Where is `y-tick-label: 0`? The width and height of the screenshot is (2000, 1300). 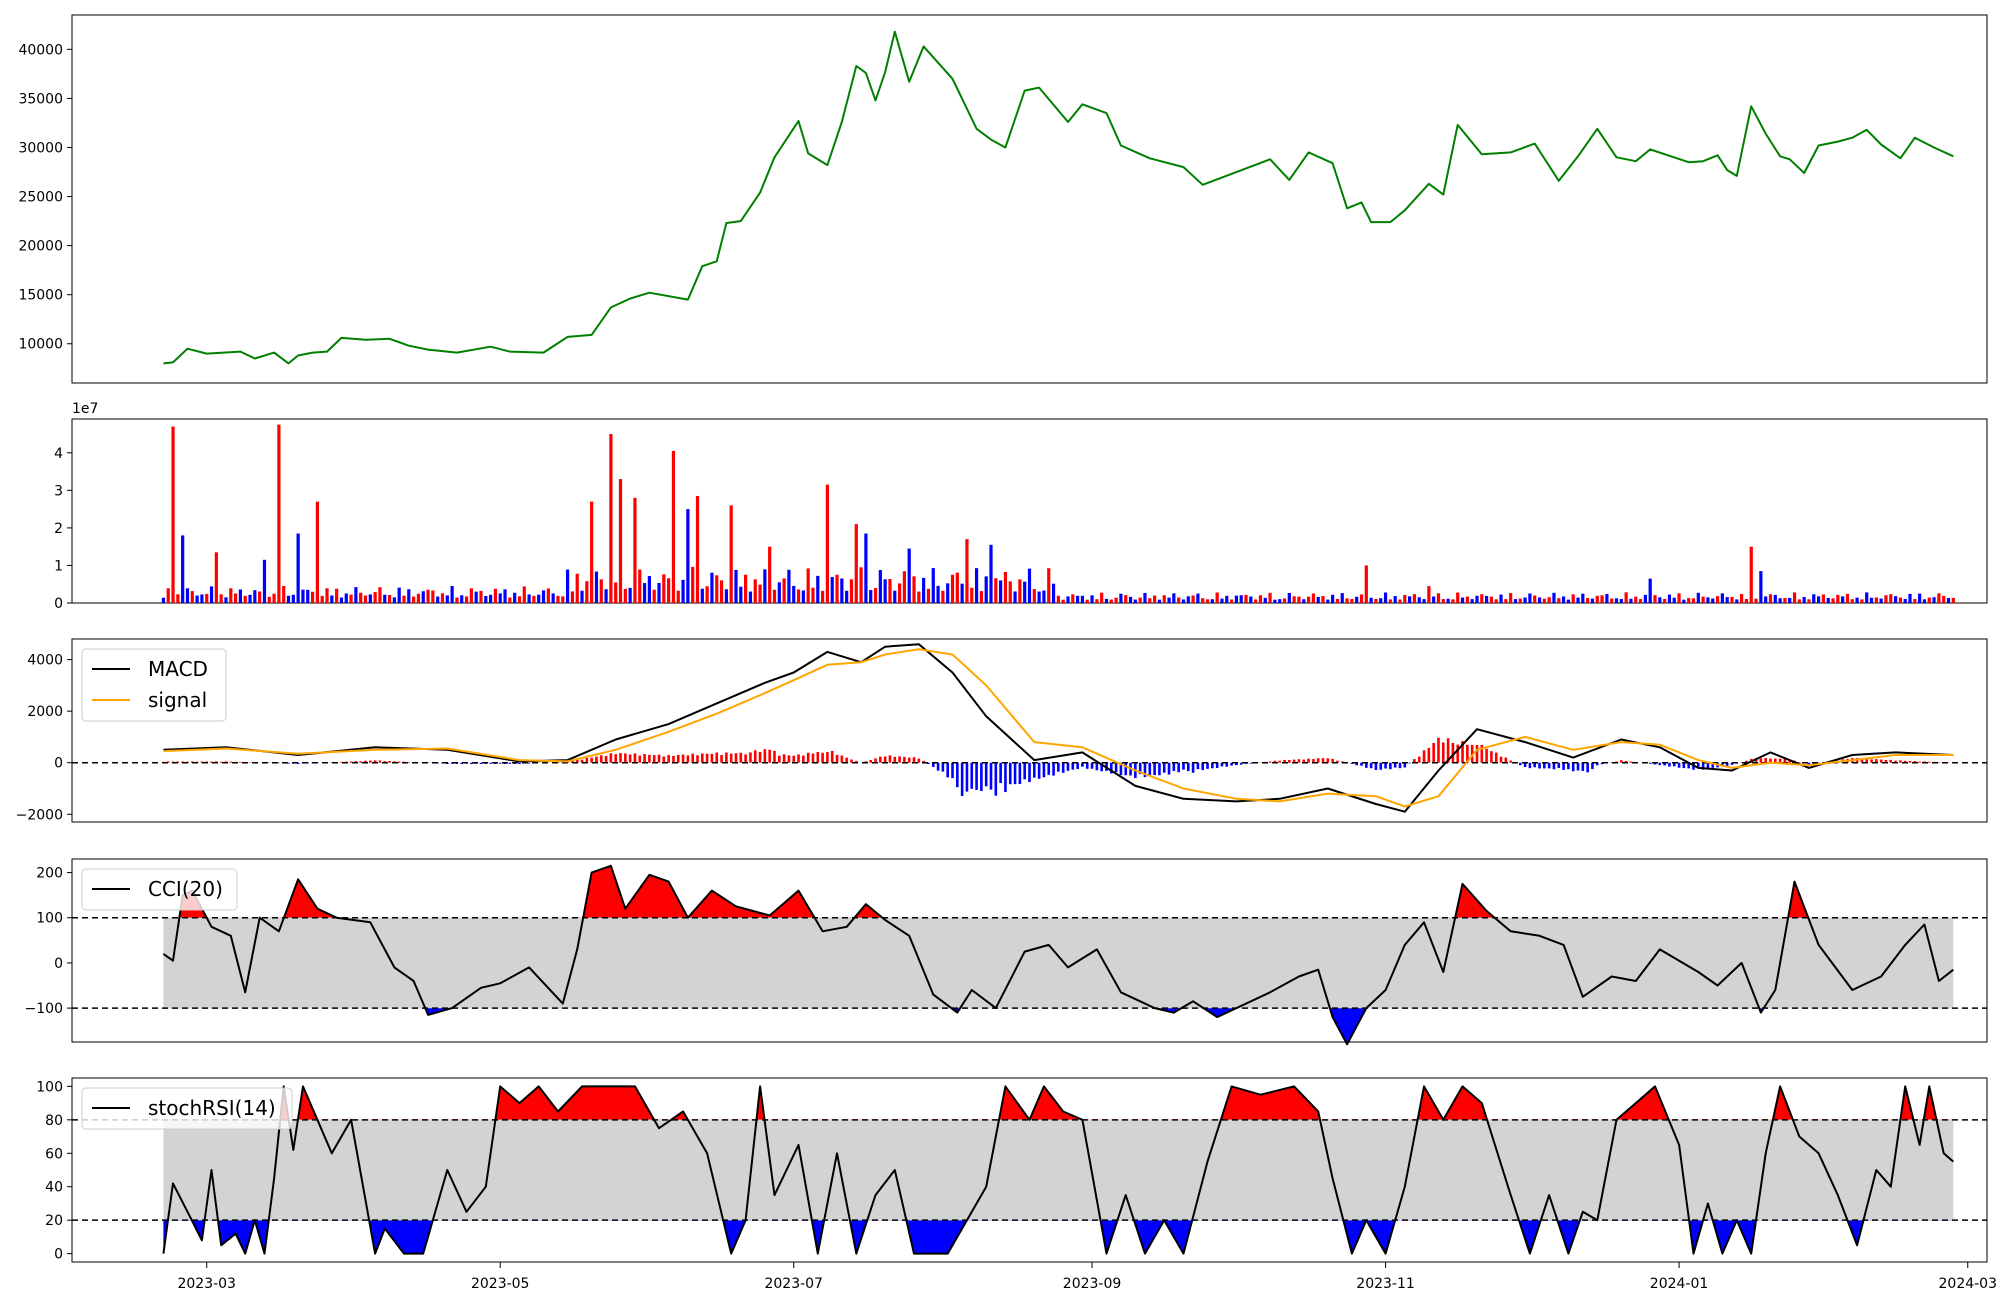 y-tick-label: 0 is located at coordinates (58, 964).